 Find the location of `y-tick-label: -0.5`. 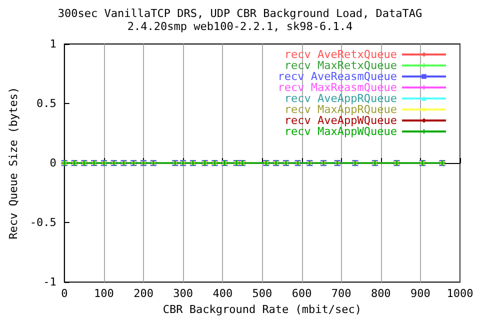

y-tick-label: -0.5 is located at coordinates (43, 223).